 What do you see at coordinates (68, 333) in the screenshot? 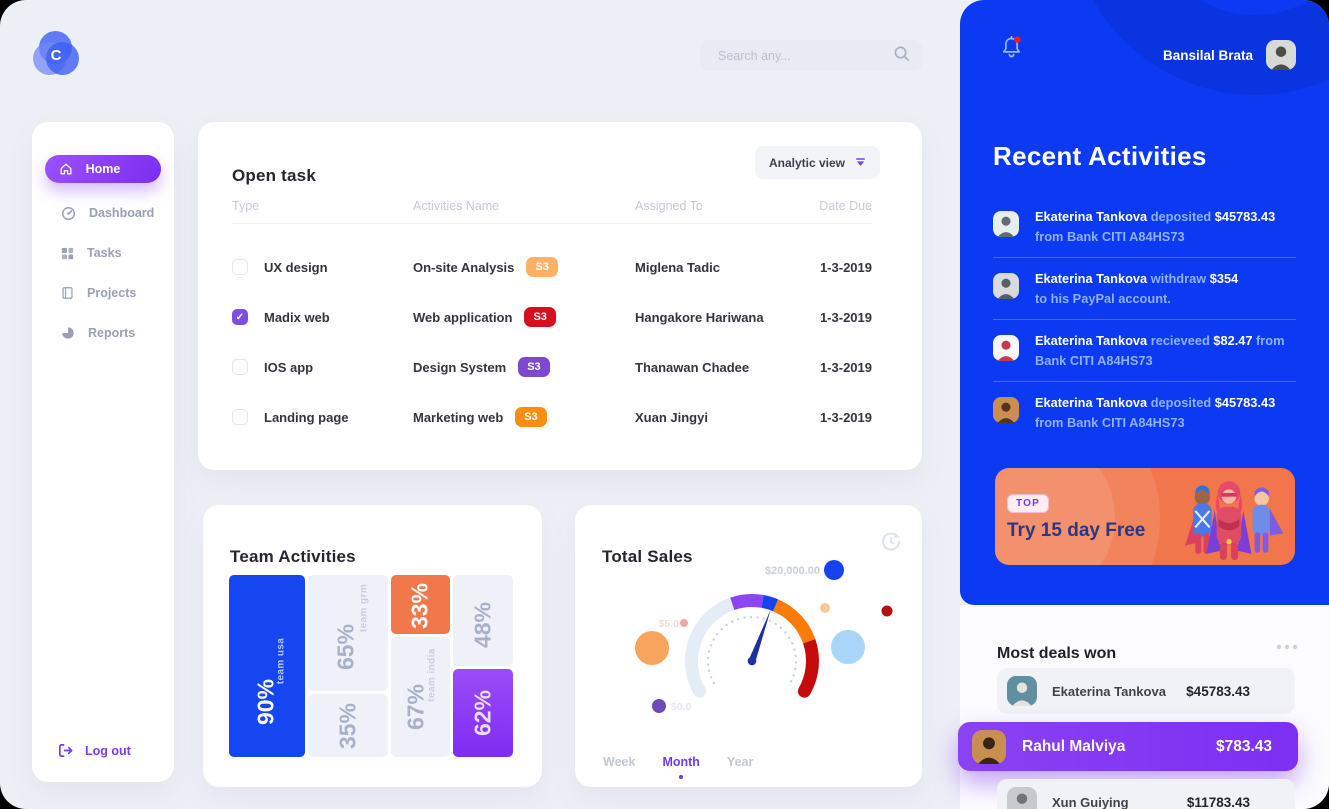
I see `reports-icon` at bounding box center [68, 333].